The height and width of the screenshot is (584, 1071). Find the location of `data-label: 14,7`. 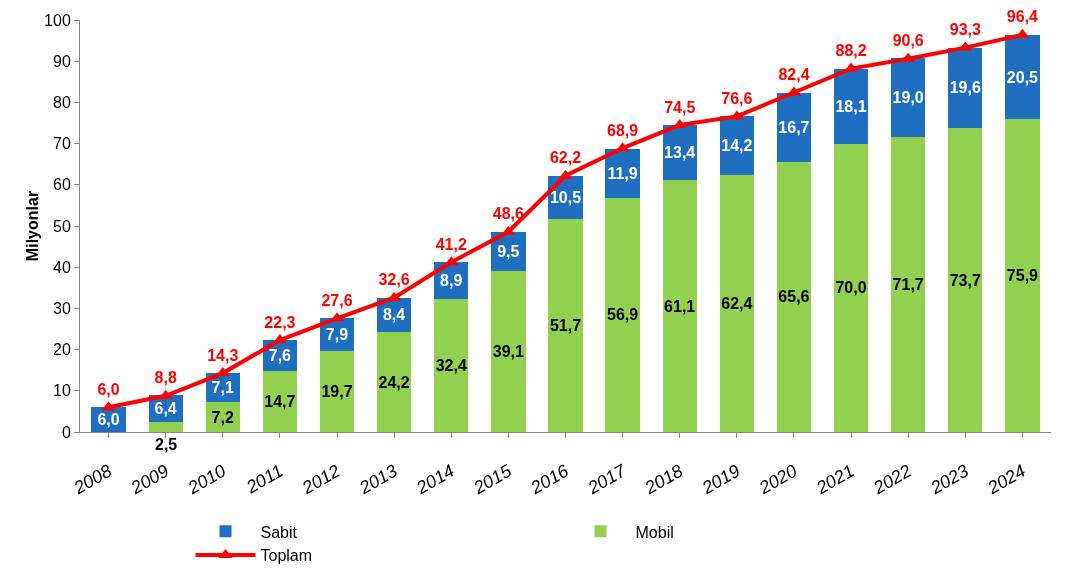

data-label: 14,7 is located at coordinates (280, 402).